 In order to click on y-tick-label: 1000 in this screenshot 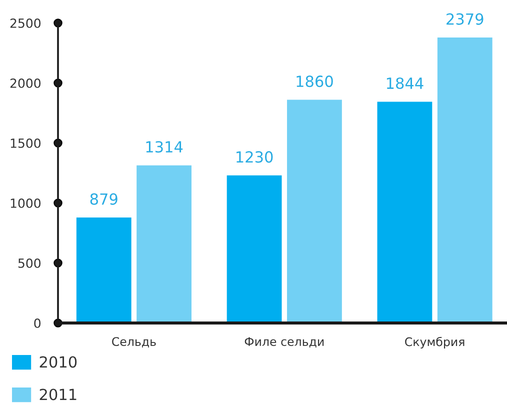, I will do `click(25, 203)`.